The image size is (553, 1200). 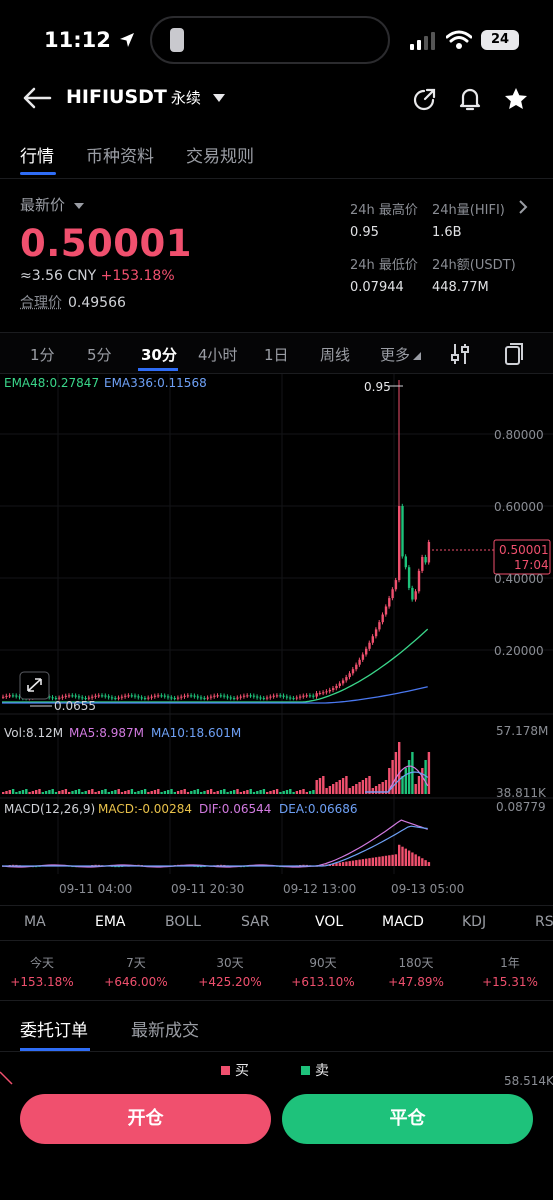 I want to click on interval-more: 更多, so click(x=400, y=354).